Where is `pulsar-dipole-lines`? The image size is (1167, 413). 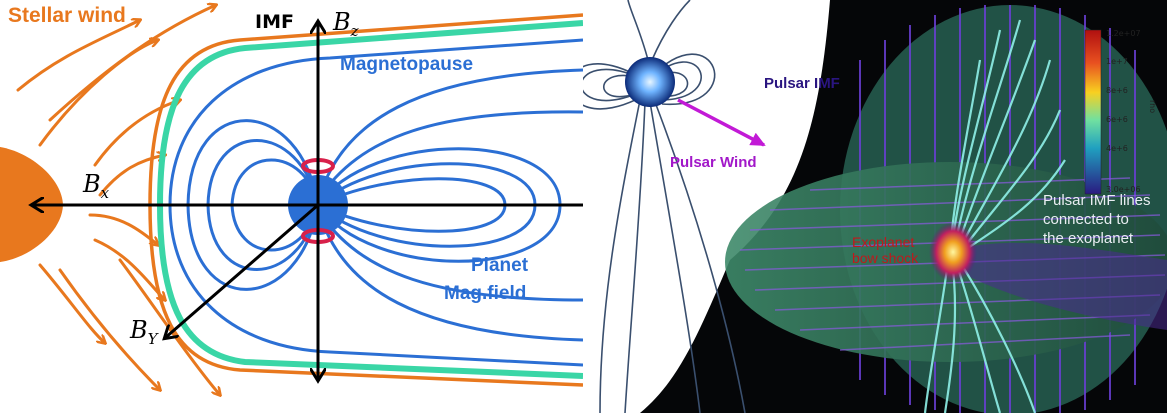 pulsar-dipole-lines is located at coordinates (664, 206).